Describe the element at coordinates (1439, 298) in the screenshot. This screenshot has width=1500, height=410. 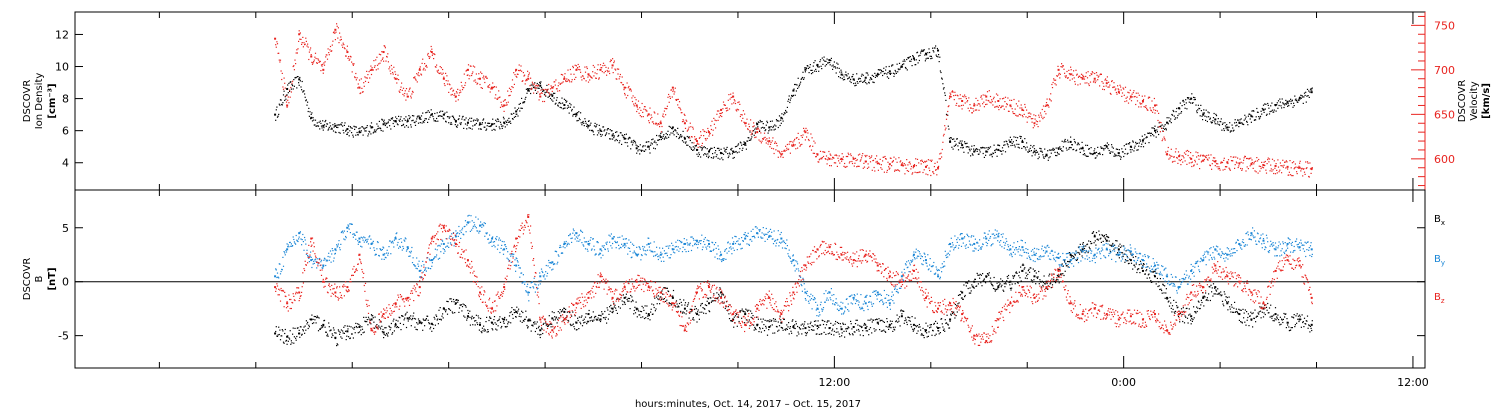
I see `legend-bz: Bz` at that location.